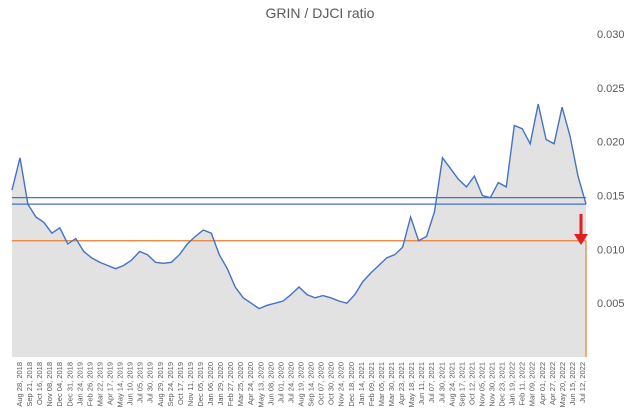  Describe the element at coordinates (381, 384) in the screenshot. I see `x-tick-label: Mar 05, 2021` at that location.